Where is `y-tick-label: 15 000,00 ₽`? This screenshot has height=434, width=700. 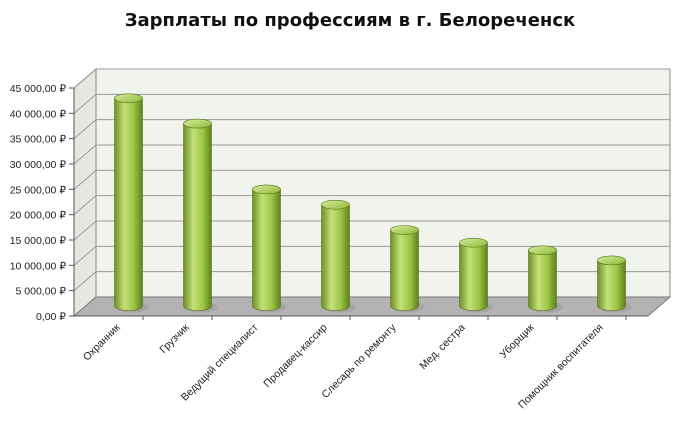 y-tick-label: 15 000,00 ₽ is located at coordinates (38, 241).